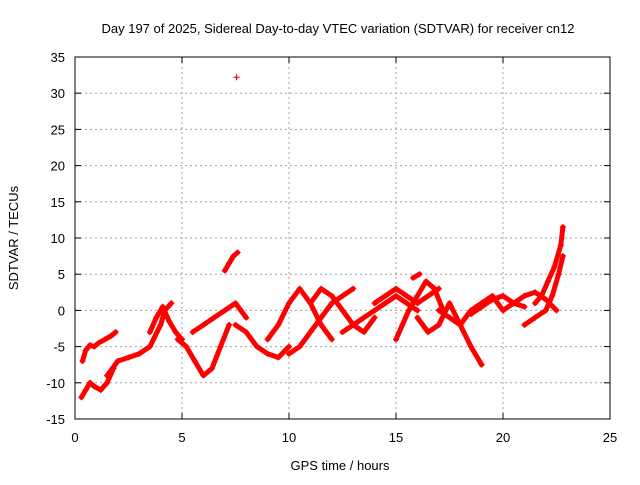 The height and width of the screenshot is (485, 640). I want to click on series-track-d, so click(166, 323).